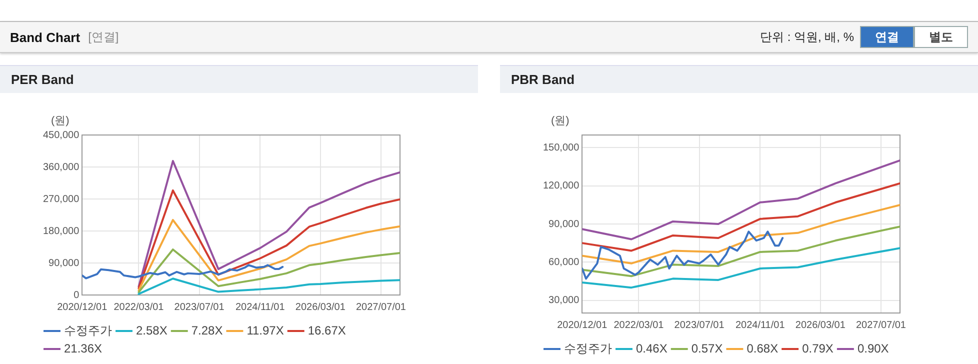 The image size is (978, 364). Describe the element at coordinates (564, 262) in the screenshot. I see `y-tick-label: 60,000` at that location.